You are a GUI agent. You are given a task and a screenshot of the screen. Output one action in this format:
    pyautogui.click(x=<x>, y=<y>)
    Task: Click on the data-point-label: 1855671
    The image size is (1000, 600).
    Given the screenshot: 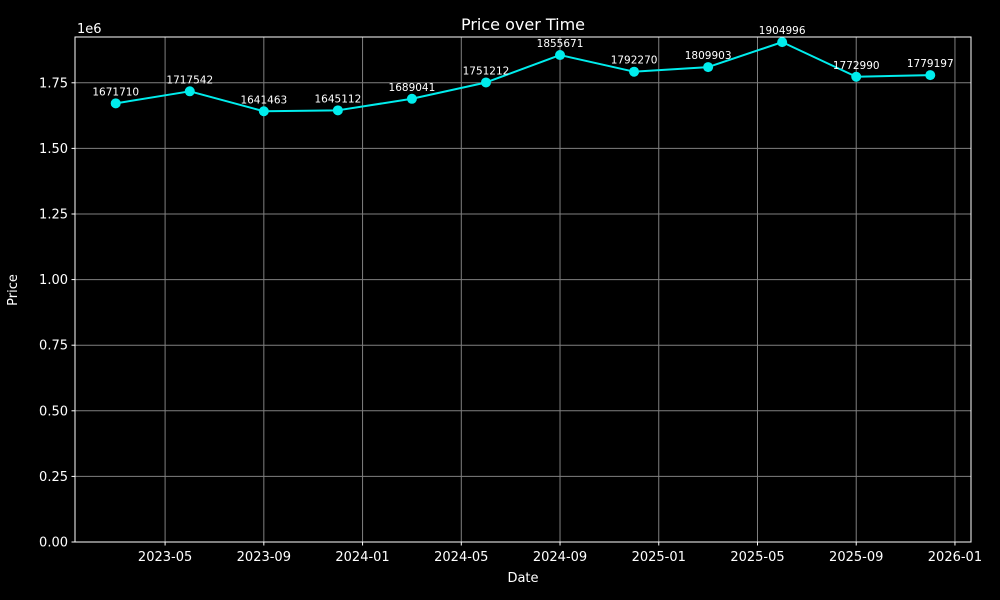 What is the action you would take?
    pyautogui.click(x=560, y=44)
    